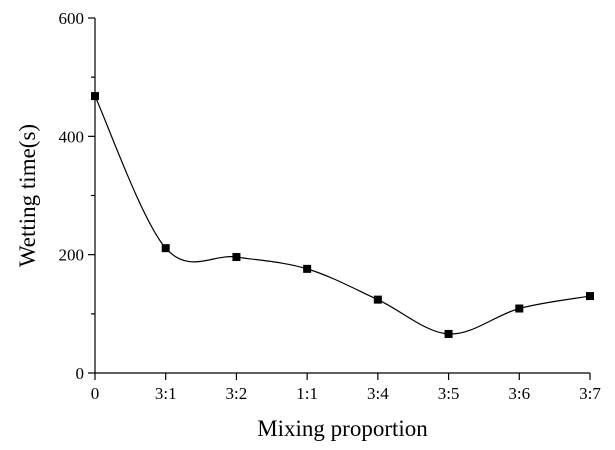 The width and height of the screenshot is (615, 450). Describe the element at coordinates (72, 18) in the screenshot. I see `y-tick-label: 600` at that location.